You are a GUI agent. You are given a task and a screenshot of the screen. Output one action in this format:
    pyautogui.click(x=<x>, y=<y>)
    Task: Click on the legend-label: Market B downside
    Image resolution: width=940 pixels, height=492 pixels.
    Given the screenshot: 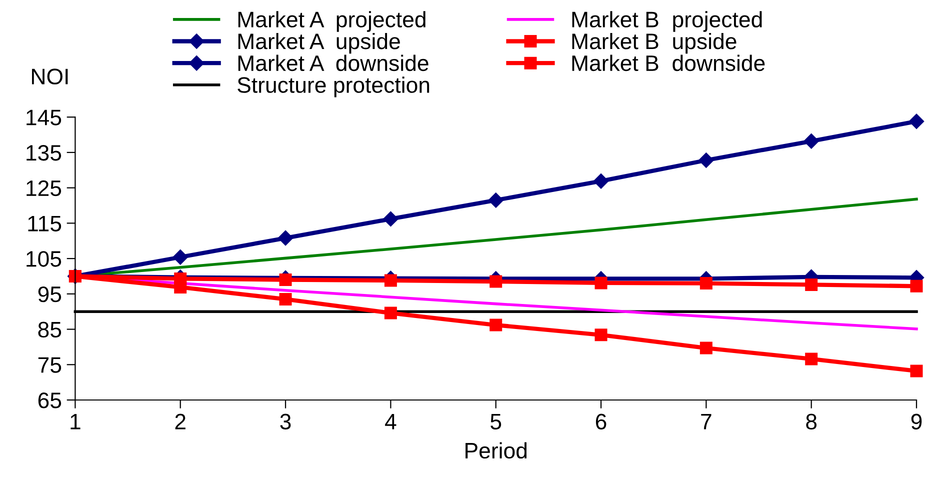 What is the action you would take?
    pyautogui.click(x=668, y=63)
    